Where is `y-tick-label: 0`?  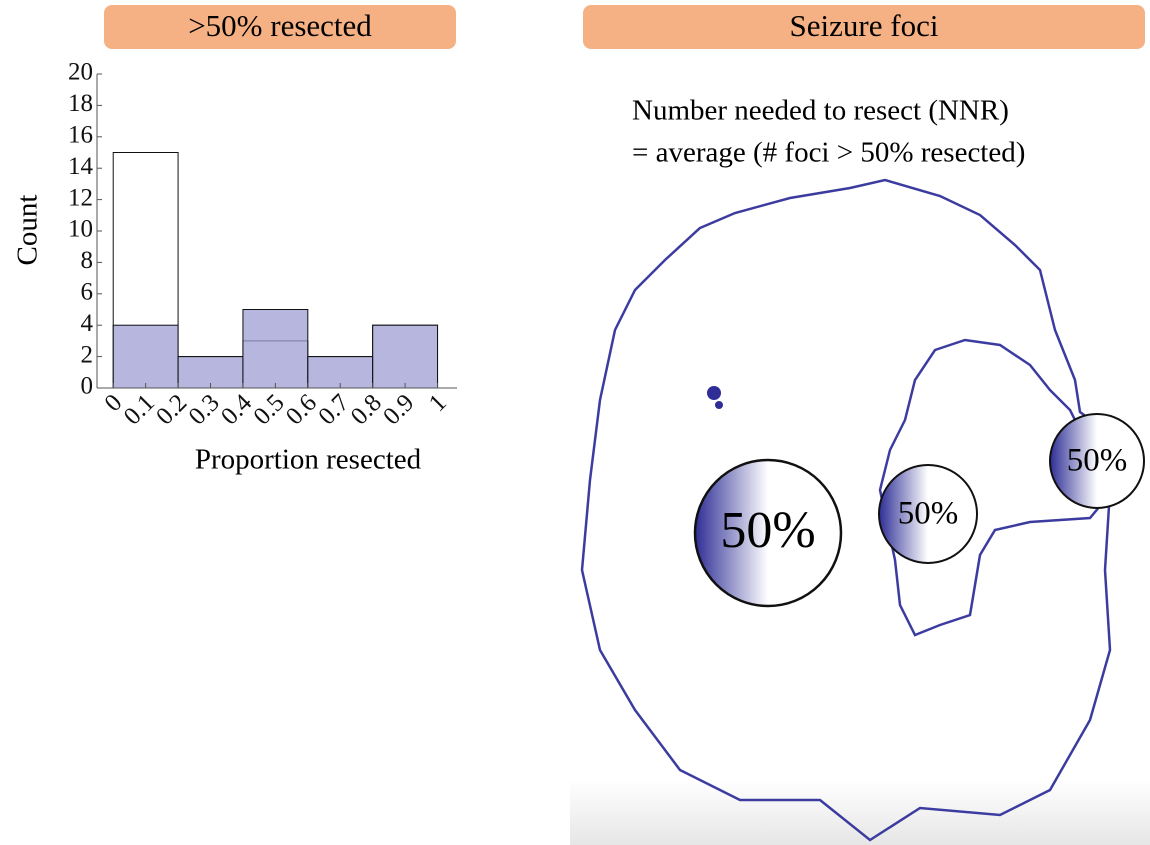 y-tick-label: 0 is located at coordinates (87, 386).